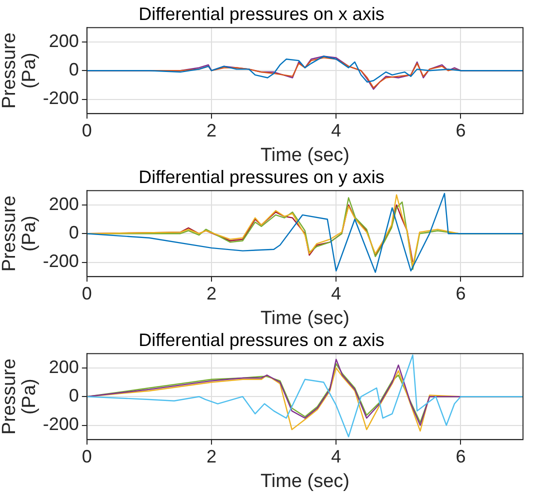 This screenshot has height=497, width=533. Describe the element at coordinates (261, 14) in the screenshot. I see `chart-title: Differential pressures on x axis` at that location.